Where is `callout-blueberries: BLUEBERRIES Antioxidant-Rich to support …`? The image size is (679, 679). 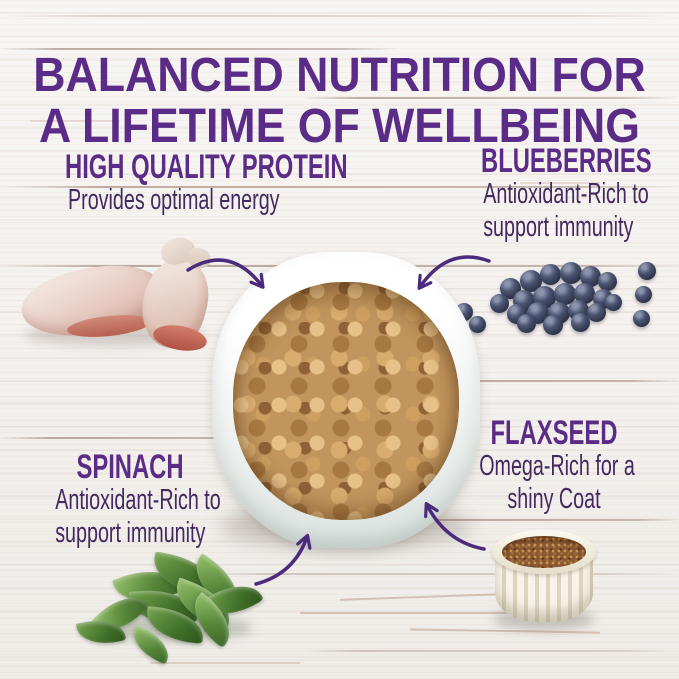
callout-blueberries: BLUEBERRIES Antioxidant-Rich to support … is located at coordinates (558, 194).